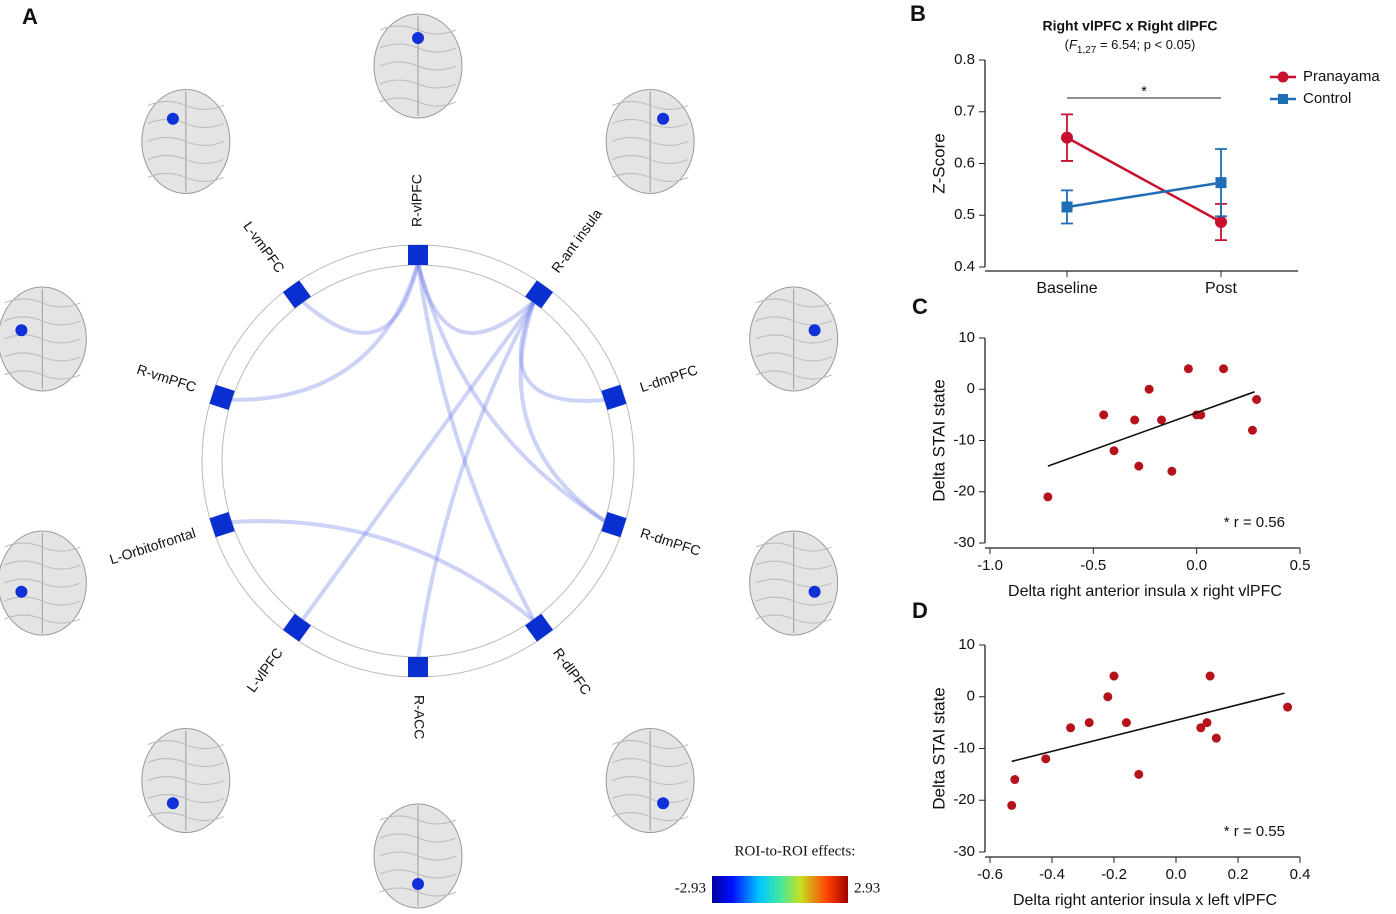  Describe the element at coordinates (938, 163) in the screenshot. I see `y-axis-label: Z-Score` at that location.